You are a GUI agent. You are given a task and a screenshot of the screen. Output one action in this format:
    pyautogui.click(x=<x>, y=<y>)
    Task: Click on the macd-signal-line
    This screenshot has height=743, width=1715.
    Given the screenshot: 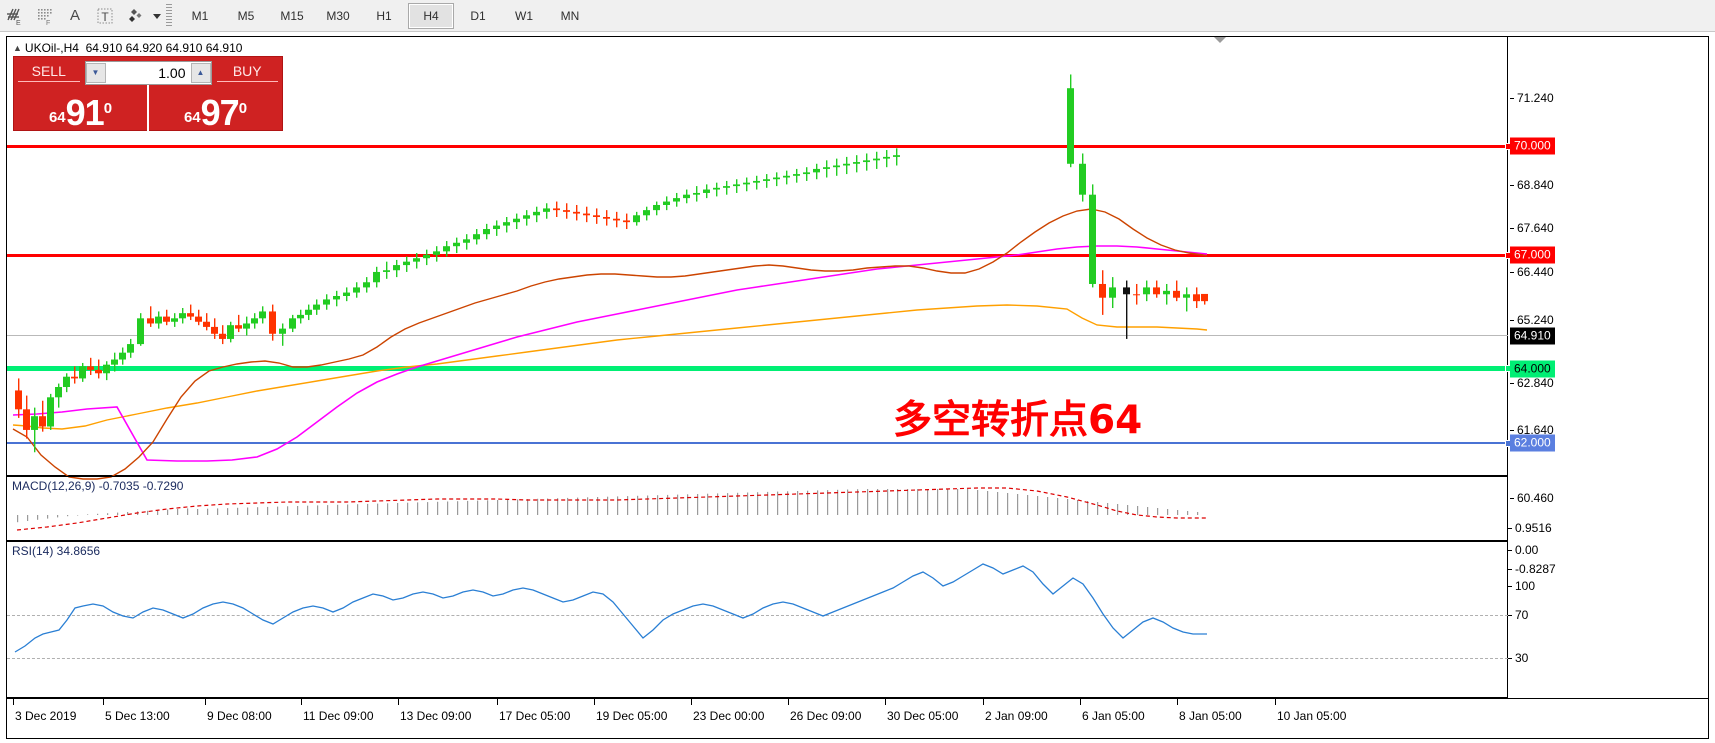 What is the action you would take?
    pyautogui.click(x=611, y=509)
    